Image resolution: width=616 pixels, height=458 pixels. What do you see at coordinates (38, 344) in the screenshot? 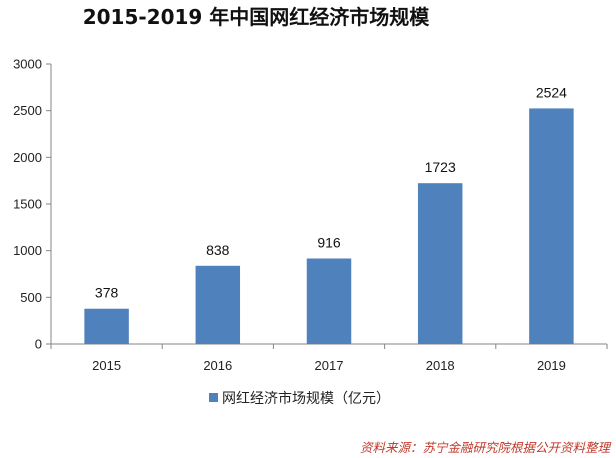
I see `y-tick-label: 0` at bounding box center [38, 344].